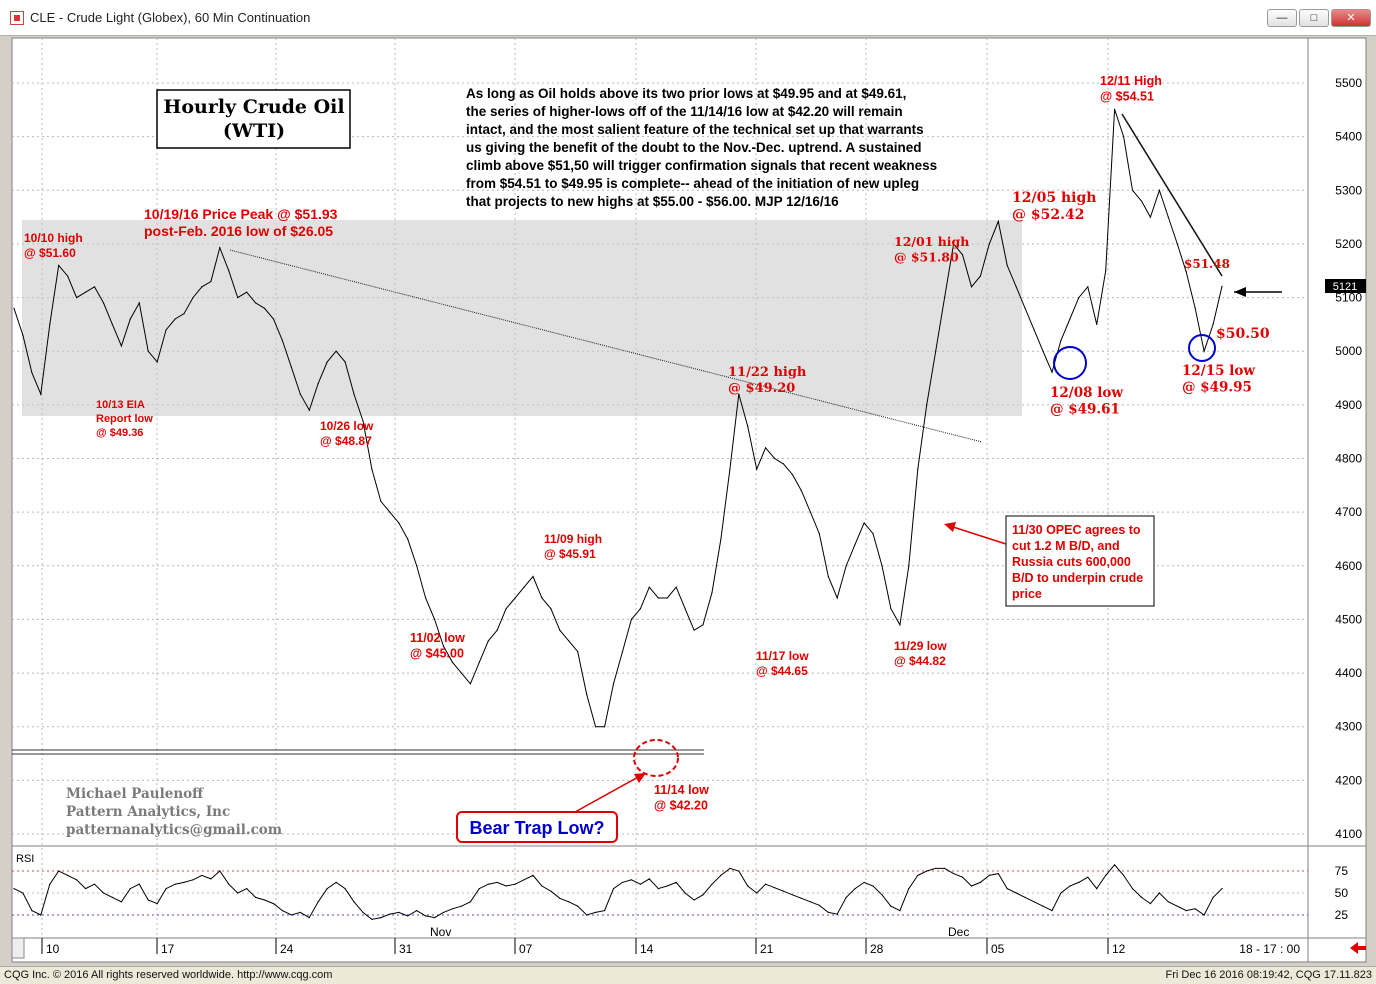 Image resolution: width=1376 pixels, height=984 pixels. I want to click on price-annotation: 10/10 high@ $51.60, so click(53, 245).